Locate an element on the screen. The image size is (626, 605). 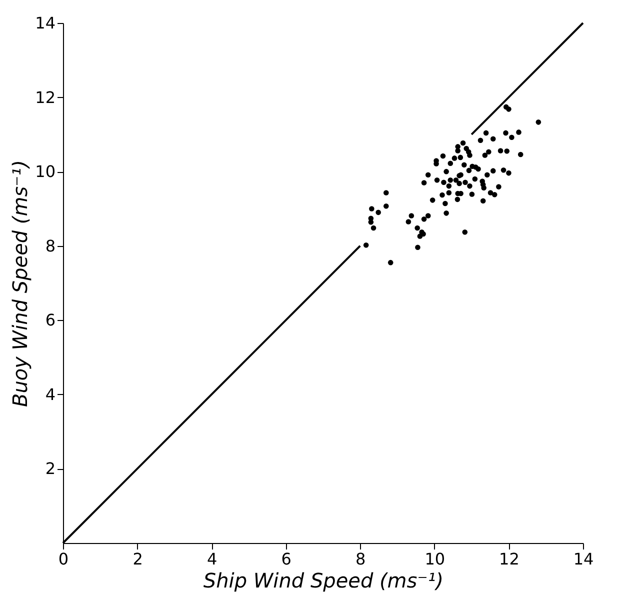
x-tick-label: 8 is located at coordinates (361, 559).